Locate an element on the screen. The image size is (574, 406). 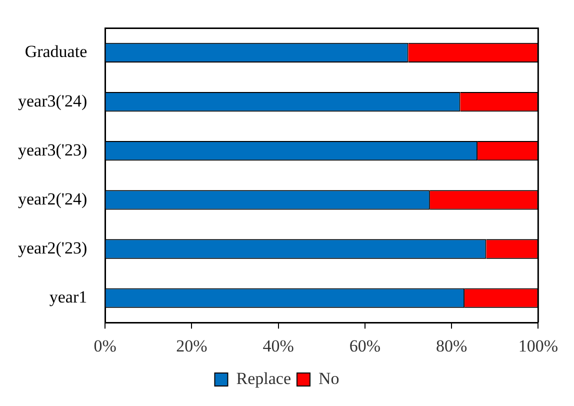
y-tick-label: year2('24) is located at coordinates (53, 198).